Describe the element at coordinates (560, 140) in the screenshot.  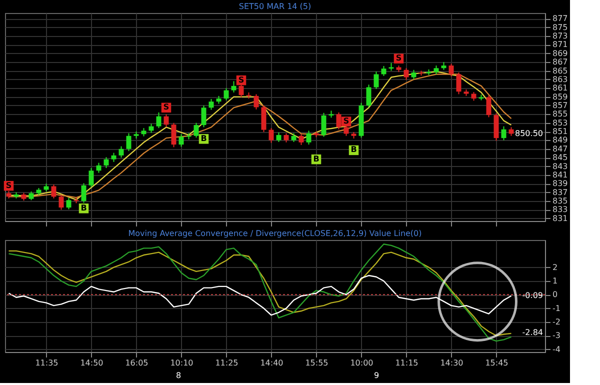
I see `y-tick-label: 849` at that location.